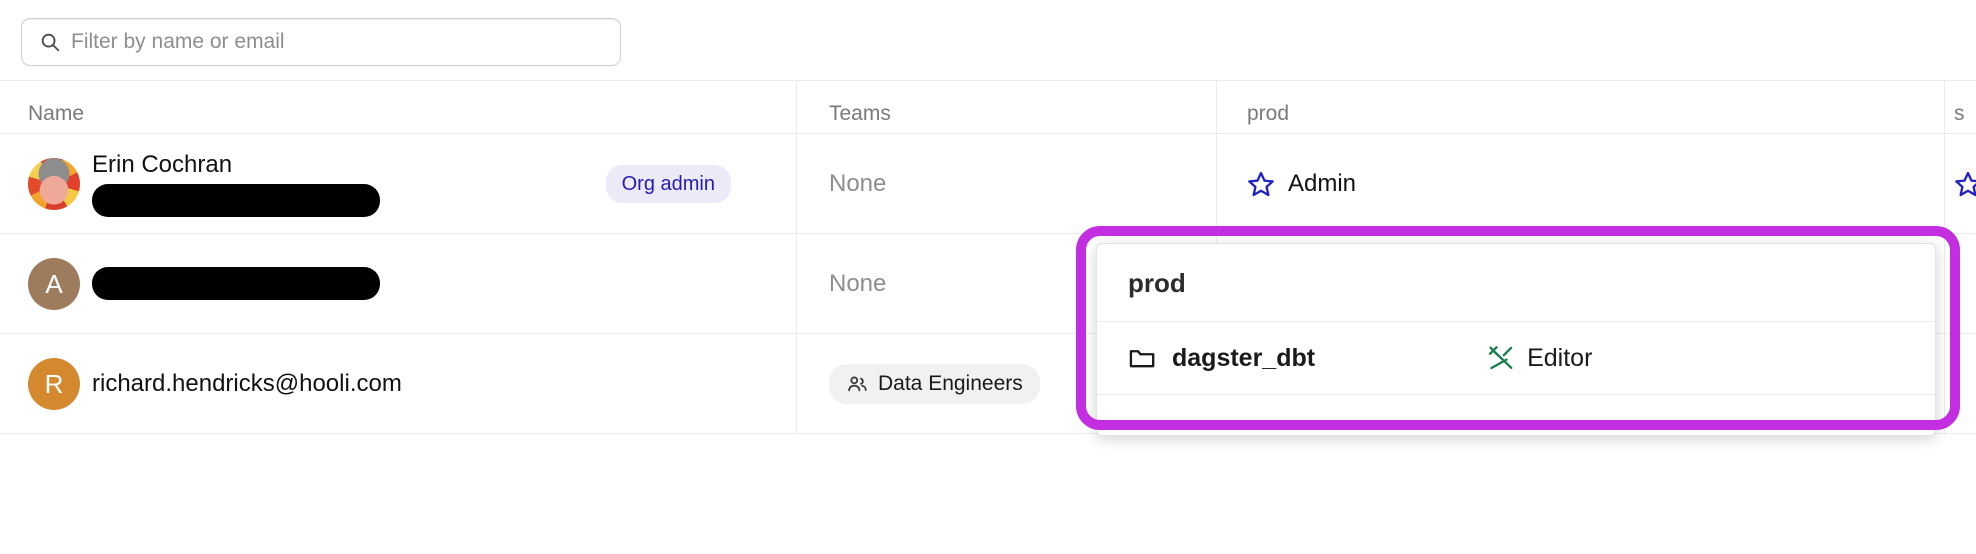 Image resolution: width=1976 pixels, height=554 pixels. What do you see at coordinates (860, 113) in the screenshot?
I see `column-header-teams-label: Teams` at bounding box center [860, 113].